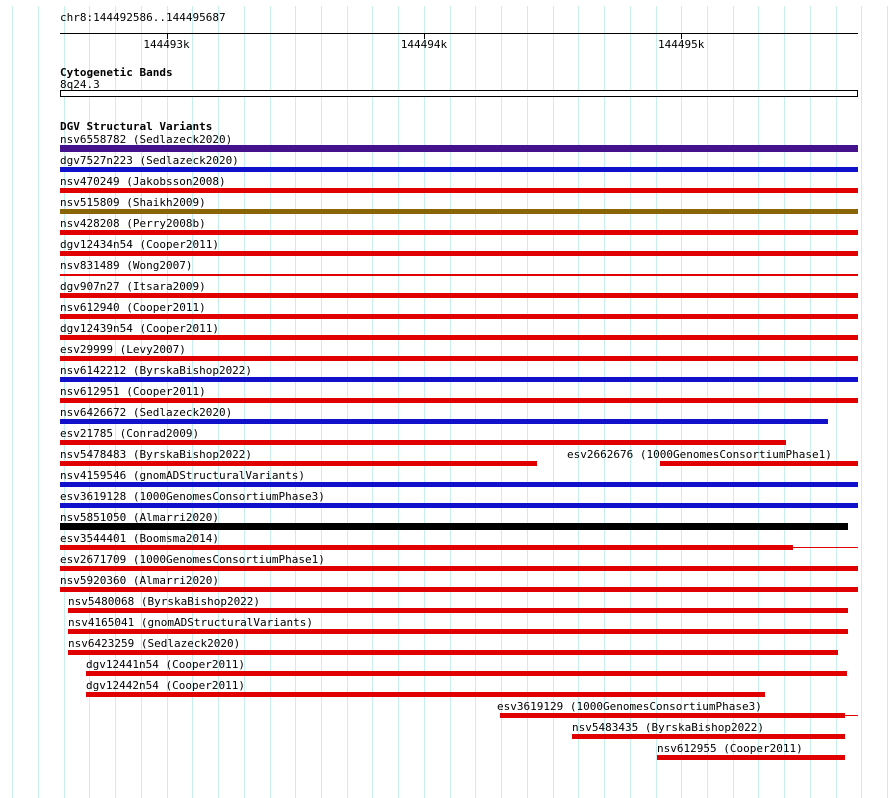  I want to click on cytogenetic-bands-header: Cytogenetic Bands, so click(116, 72).